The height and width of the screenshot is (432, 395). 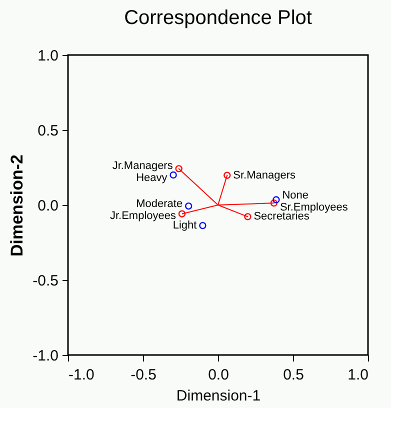 What do you see at coordinates (314, 207) in the screenshot?
I see `annotation: Sr.Employees` at bounding box center [314, 207].